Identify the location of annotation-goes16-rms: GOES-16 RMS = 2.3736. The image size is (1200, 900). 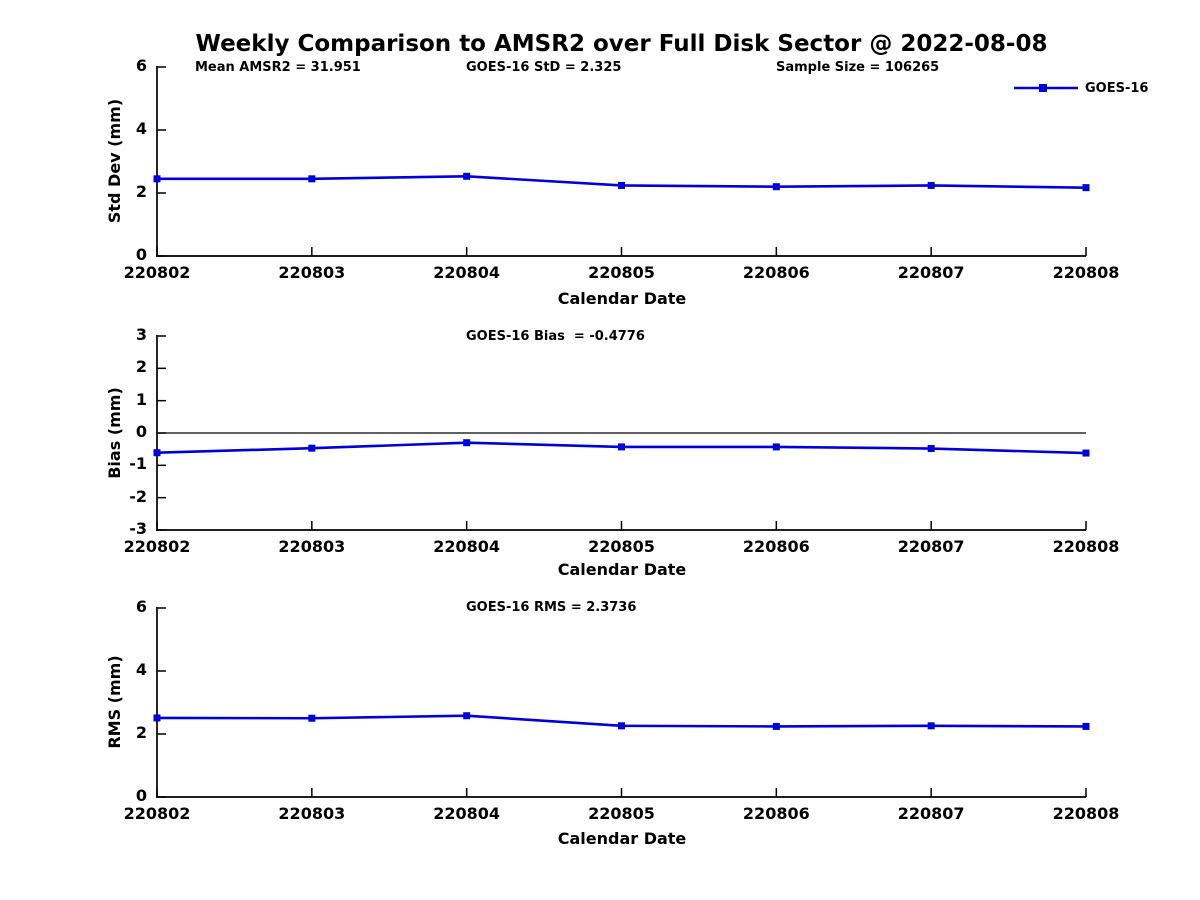
(551, 607).